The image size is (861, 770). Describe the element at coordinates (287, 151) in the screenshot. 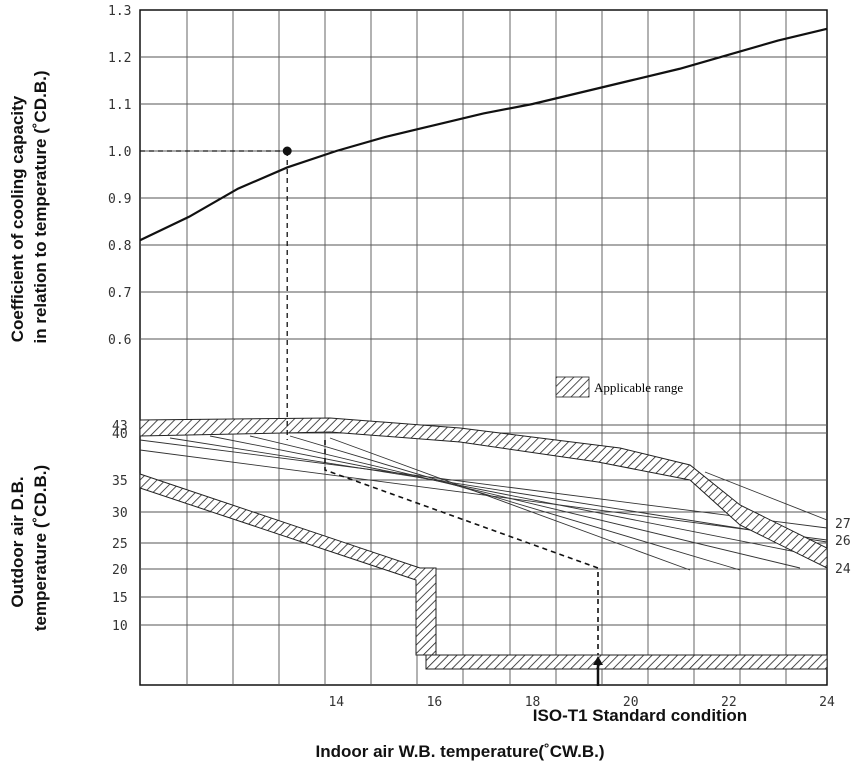

I see `capacity-marker-point` at that location.